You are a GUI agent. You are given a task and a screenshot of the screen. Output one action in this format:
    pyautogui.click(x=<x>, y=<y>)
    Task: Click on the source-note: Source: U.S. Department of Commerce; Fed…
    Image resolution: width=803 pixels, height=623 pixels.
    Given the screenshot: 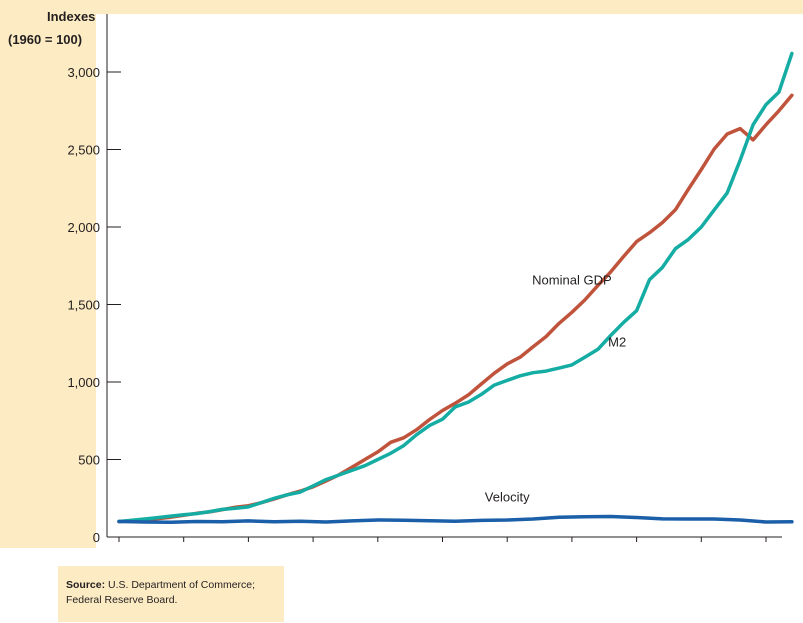 What is the action you would take?
    pyautogui.click(x=171, y=594)
    